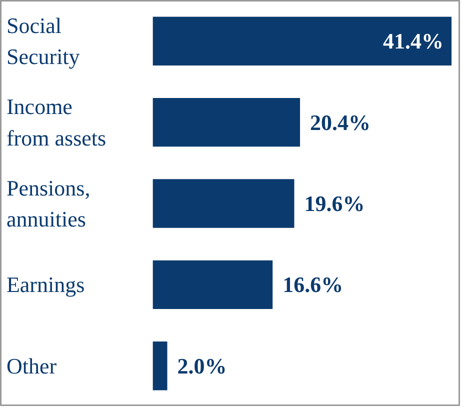 This screenshot has height=412, width=466. What do you see at coordinates (45, 285) in the screenshot?
I see `y-tick-label: Earnings` at bounding box center [45, 285].